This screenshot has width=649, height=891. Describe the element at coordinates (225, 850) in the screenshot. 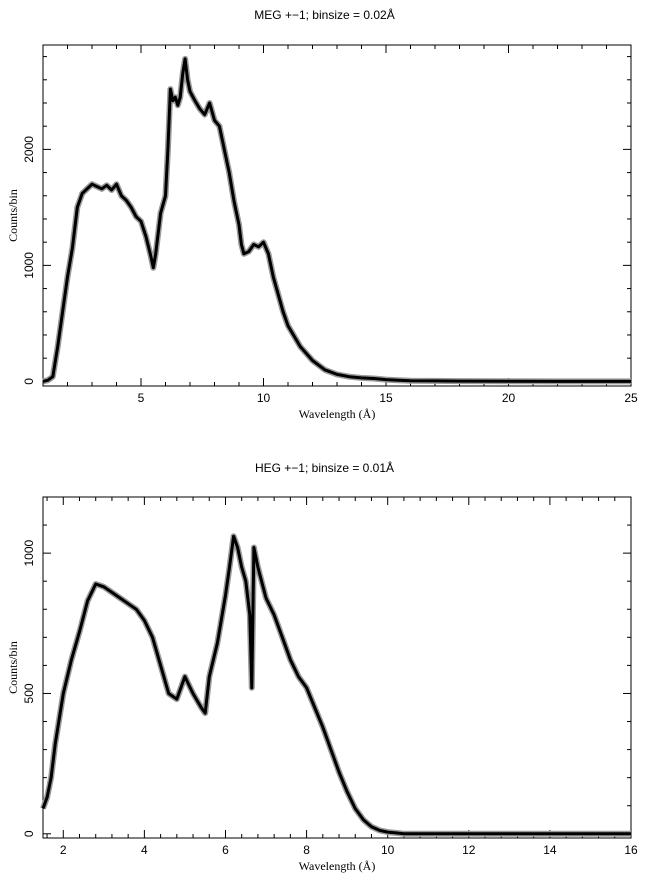

I see `x-tick-label: 6` at that location.